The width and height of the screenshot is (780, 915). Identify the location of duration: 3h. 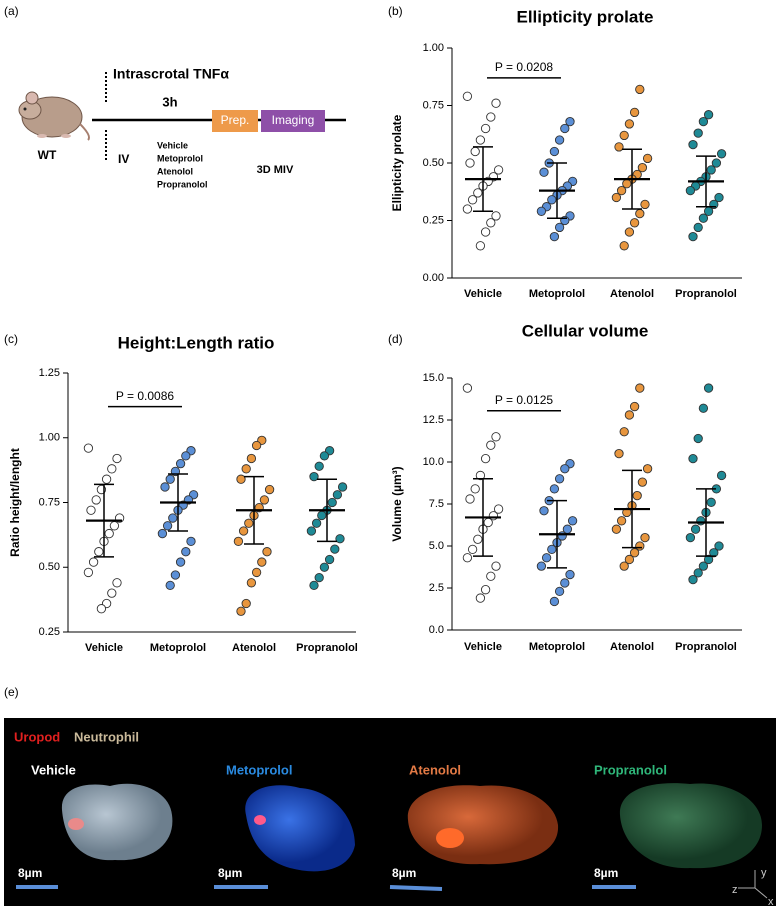
(169, 101).